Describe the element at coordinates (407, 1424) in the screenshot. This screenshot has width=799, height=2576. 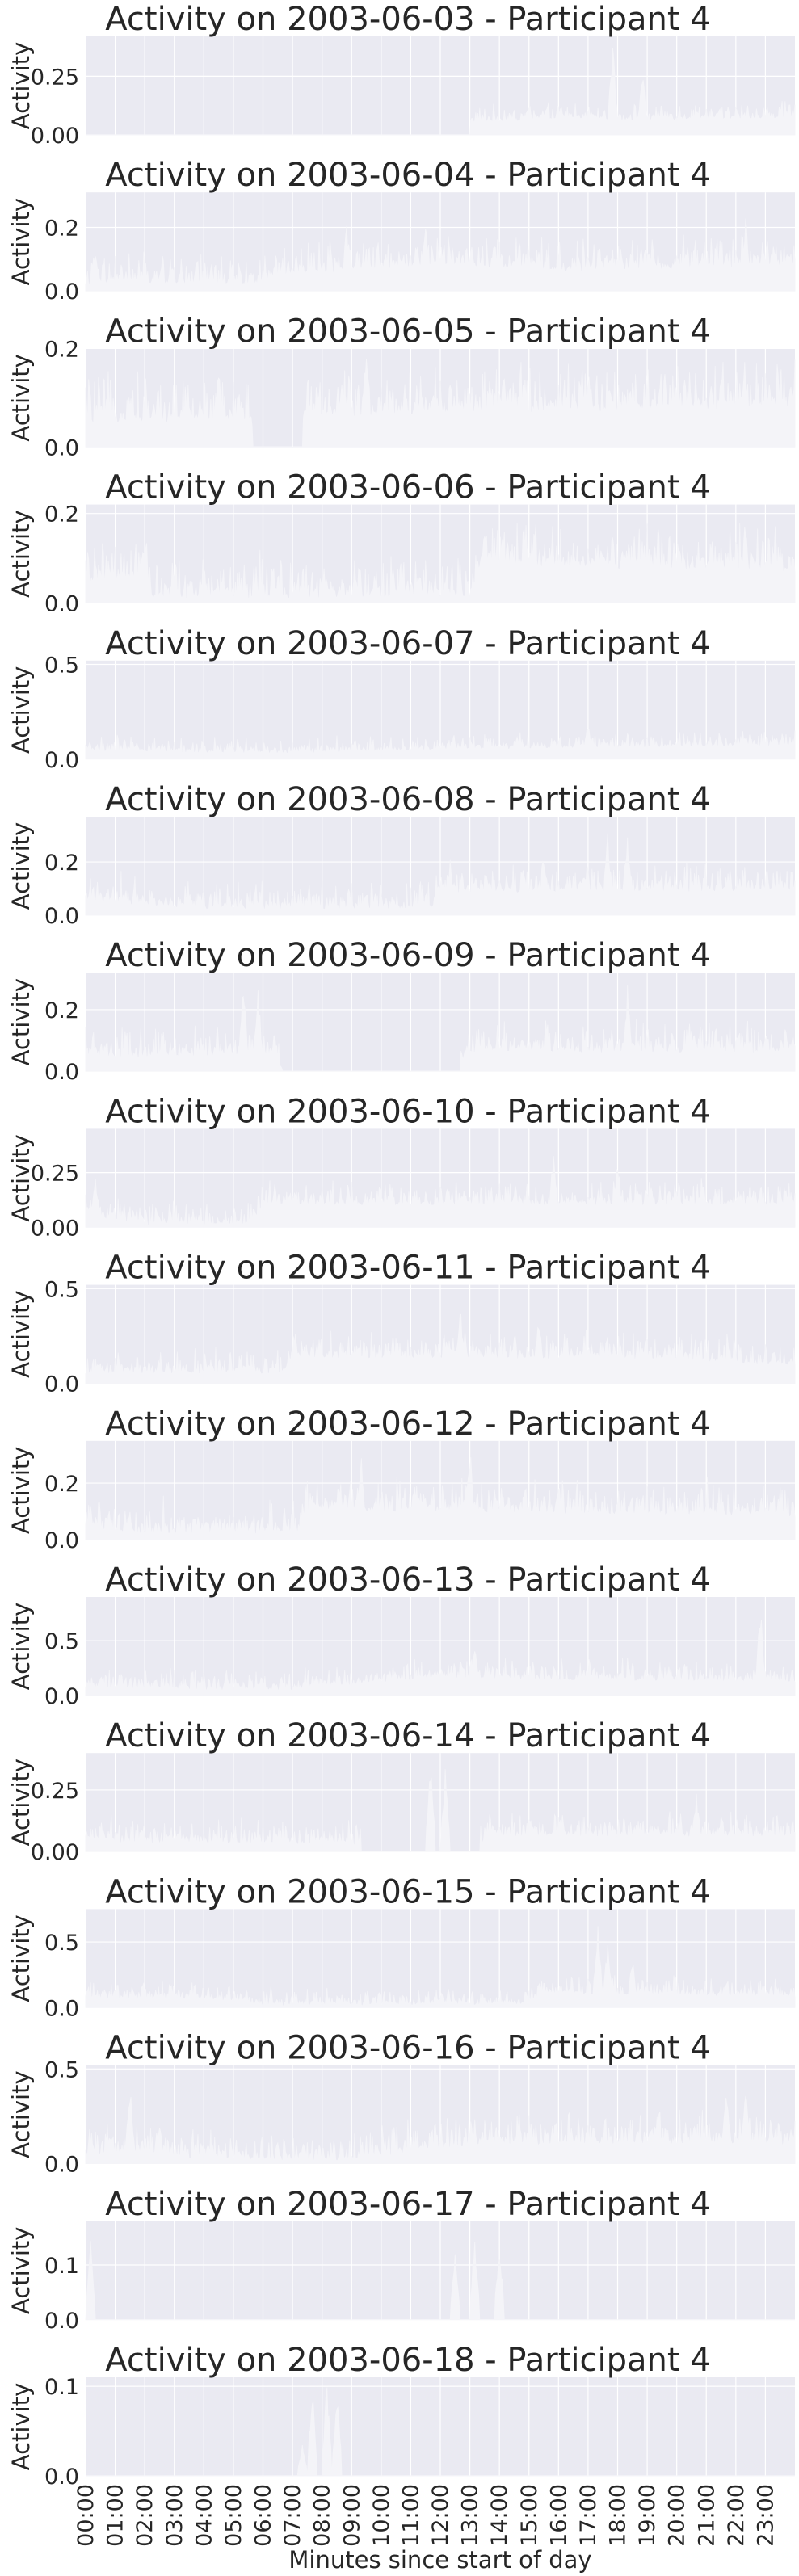
I see `panel-title: Activity on 2003-06-12 - Participant 4` at that location.